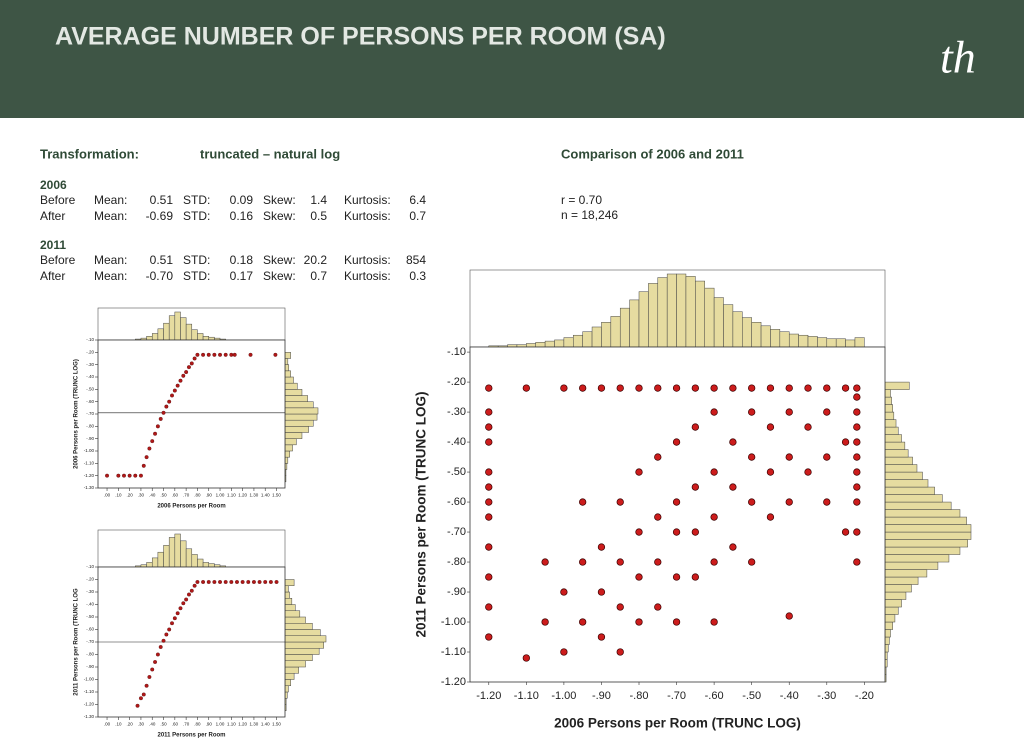  What do you see at coordinates (90, 376) in the screenshot?
I see `y-tick-label: -.40` at bounding box center [90, 376].